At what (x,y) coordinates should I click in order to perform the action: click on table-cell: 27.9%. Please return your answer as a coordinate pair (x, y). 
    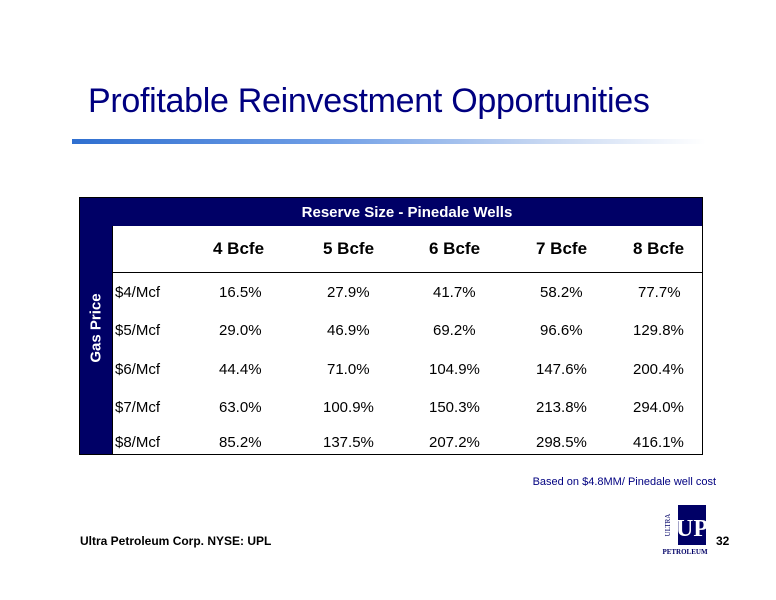
    Looking at the image, I should click on (348, 292).